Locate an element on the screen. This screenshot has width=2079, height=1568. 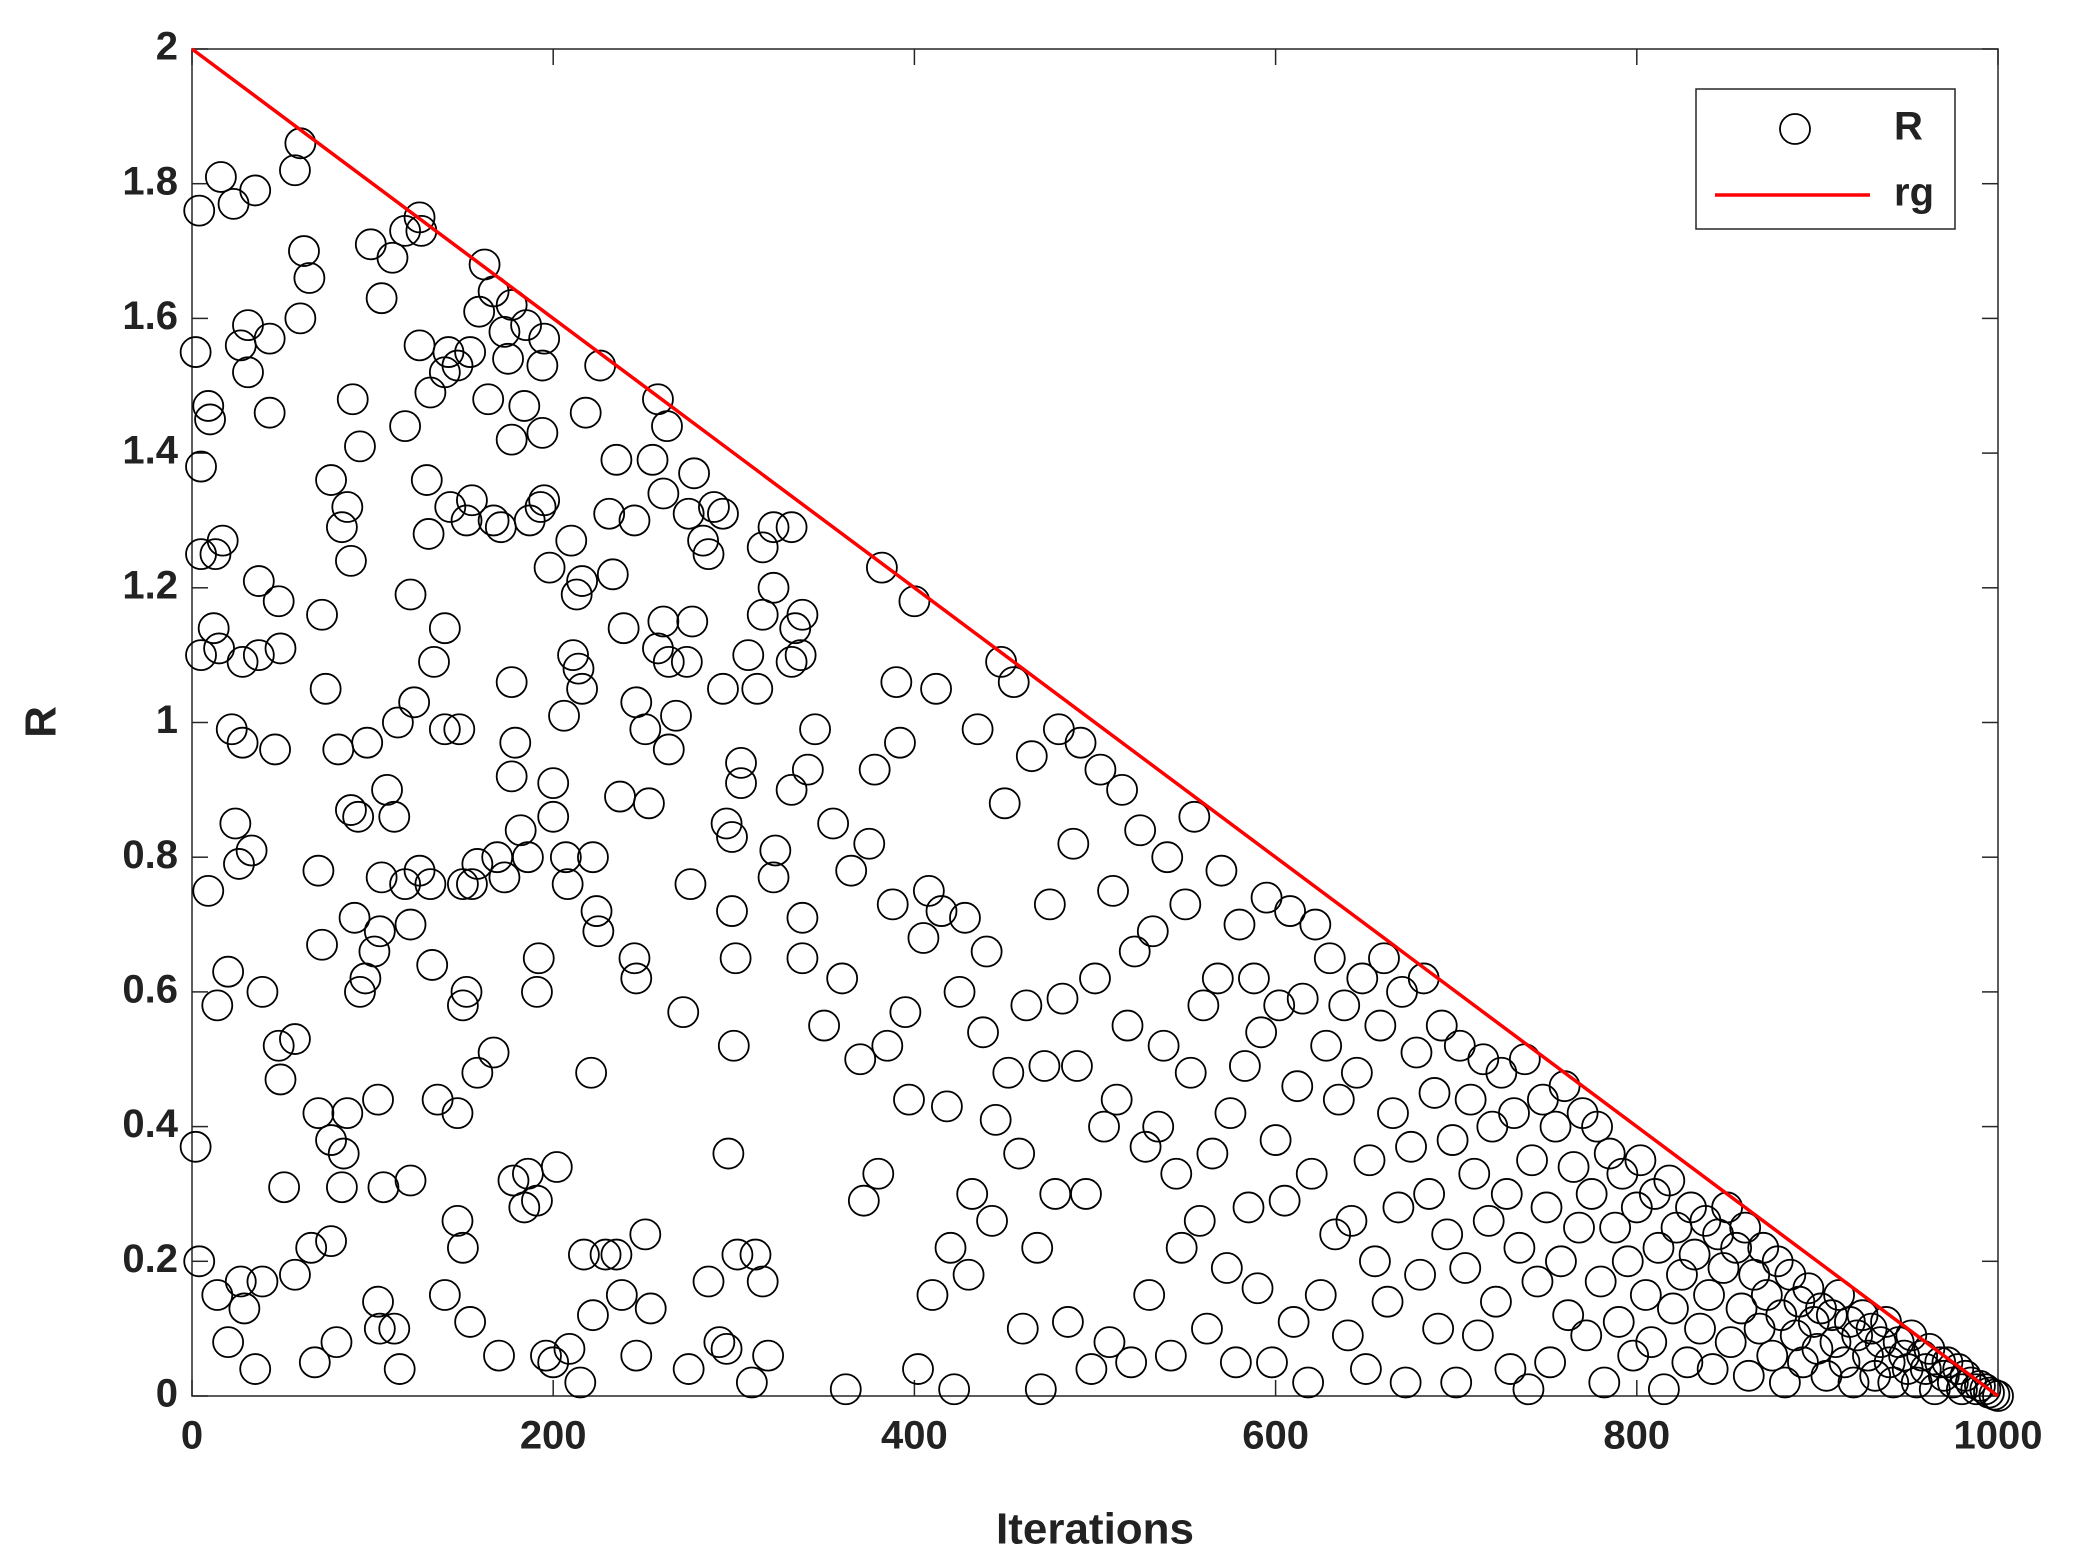
y-tick-label: 0.6 is located at coordinates (150, 989).